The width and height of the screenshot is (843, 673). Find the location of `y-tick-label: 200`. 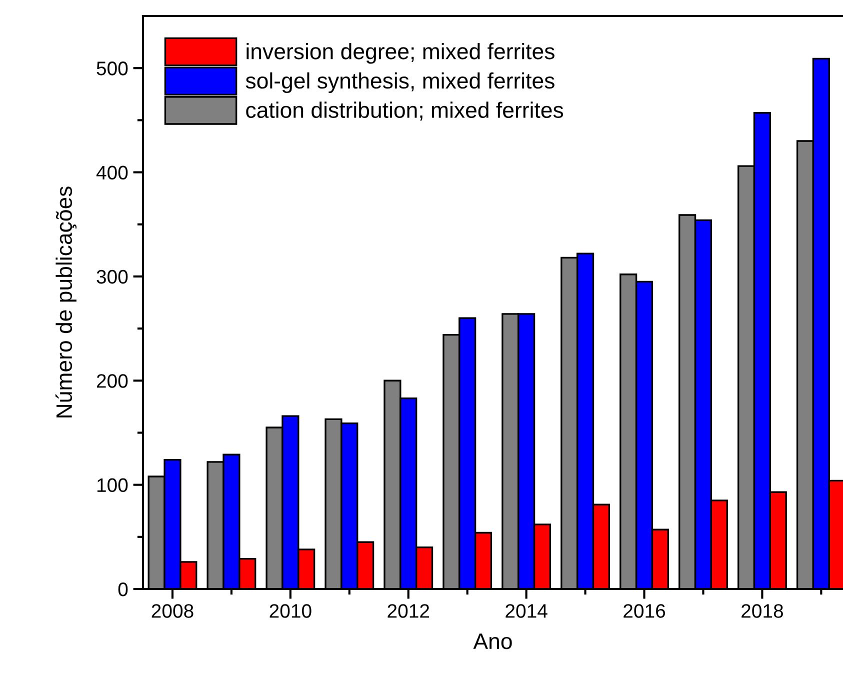

y-tick-label: 200 is located at coordinates (112, 381).